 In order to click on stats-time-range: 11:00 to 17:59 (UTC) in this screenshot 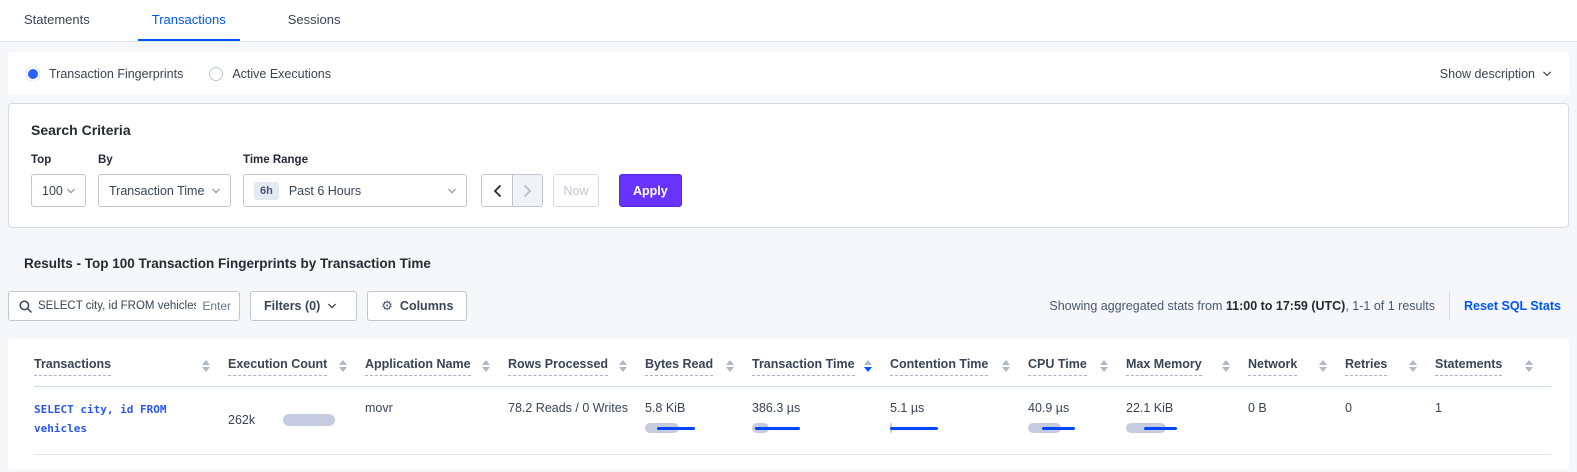, I will do `click(1285, 306)`.